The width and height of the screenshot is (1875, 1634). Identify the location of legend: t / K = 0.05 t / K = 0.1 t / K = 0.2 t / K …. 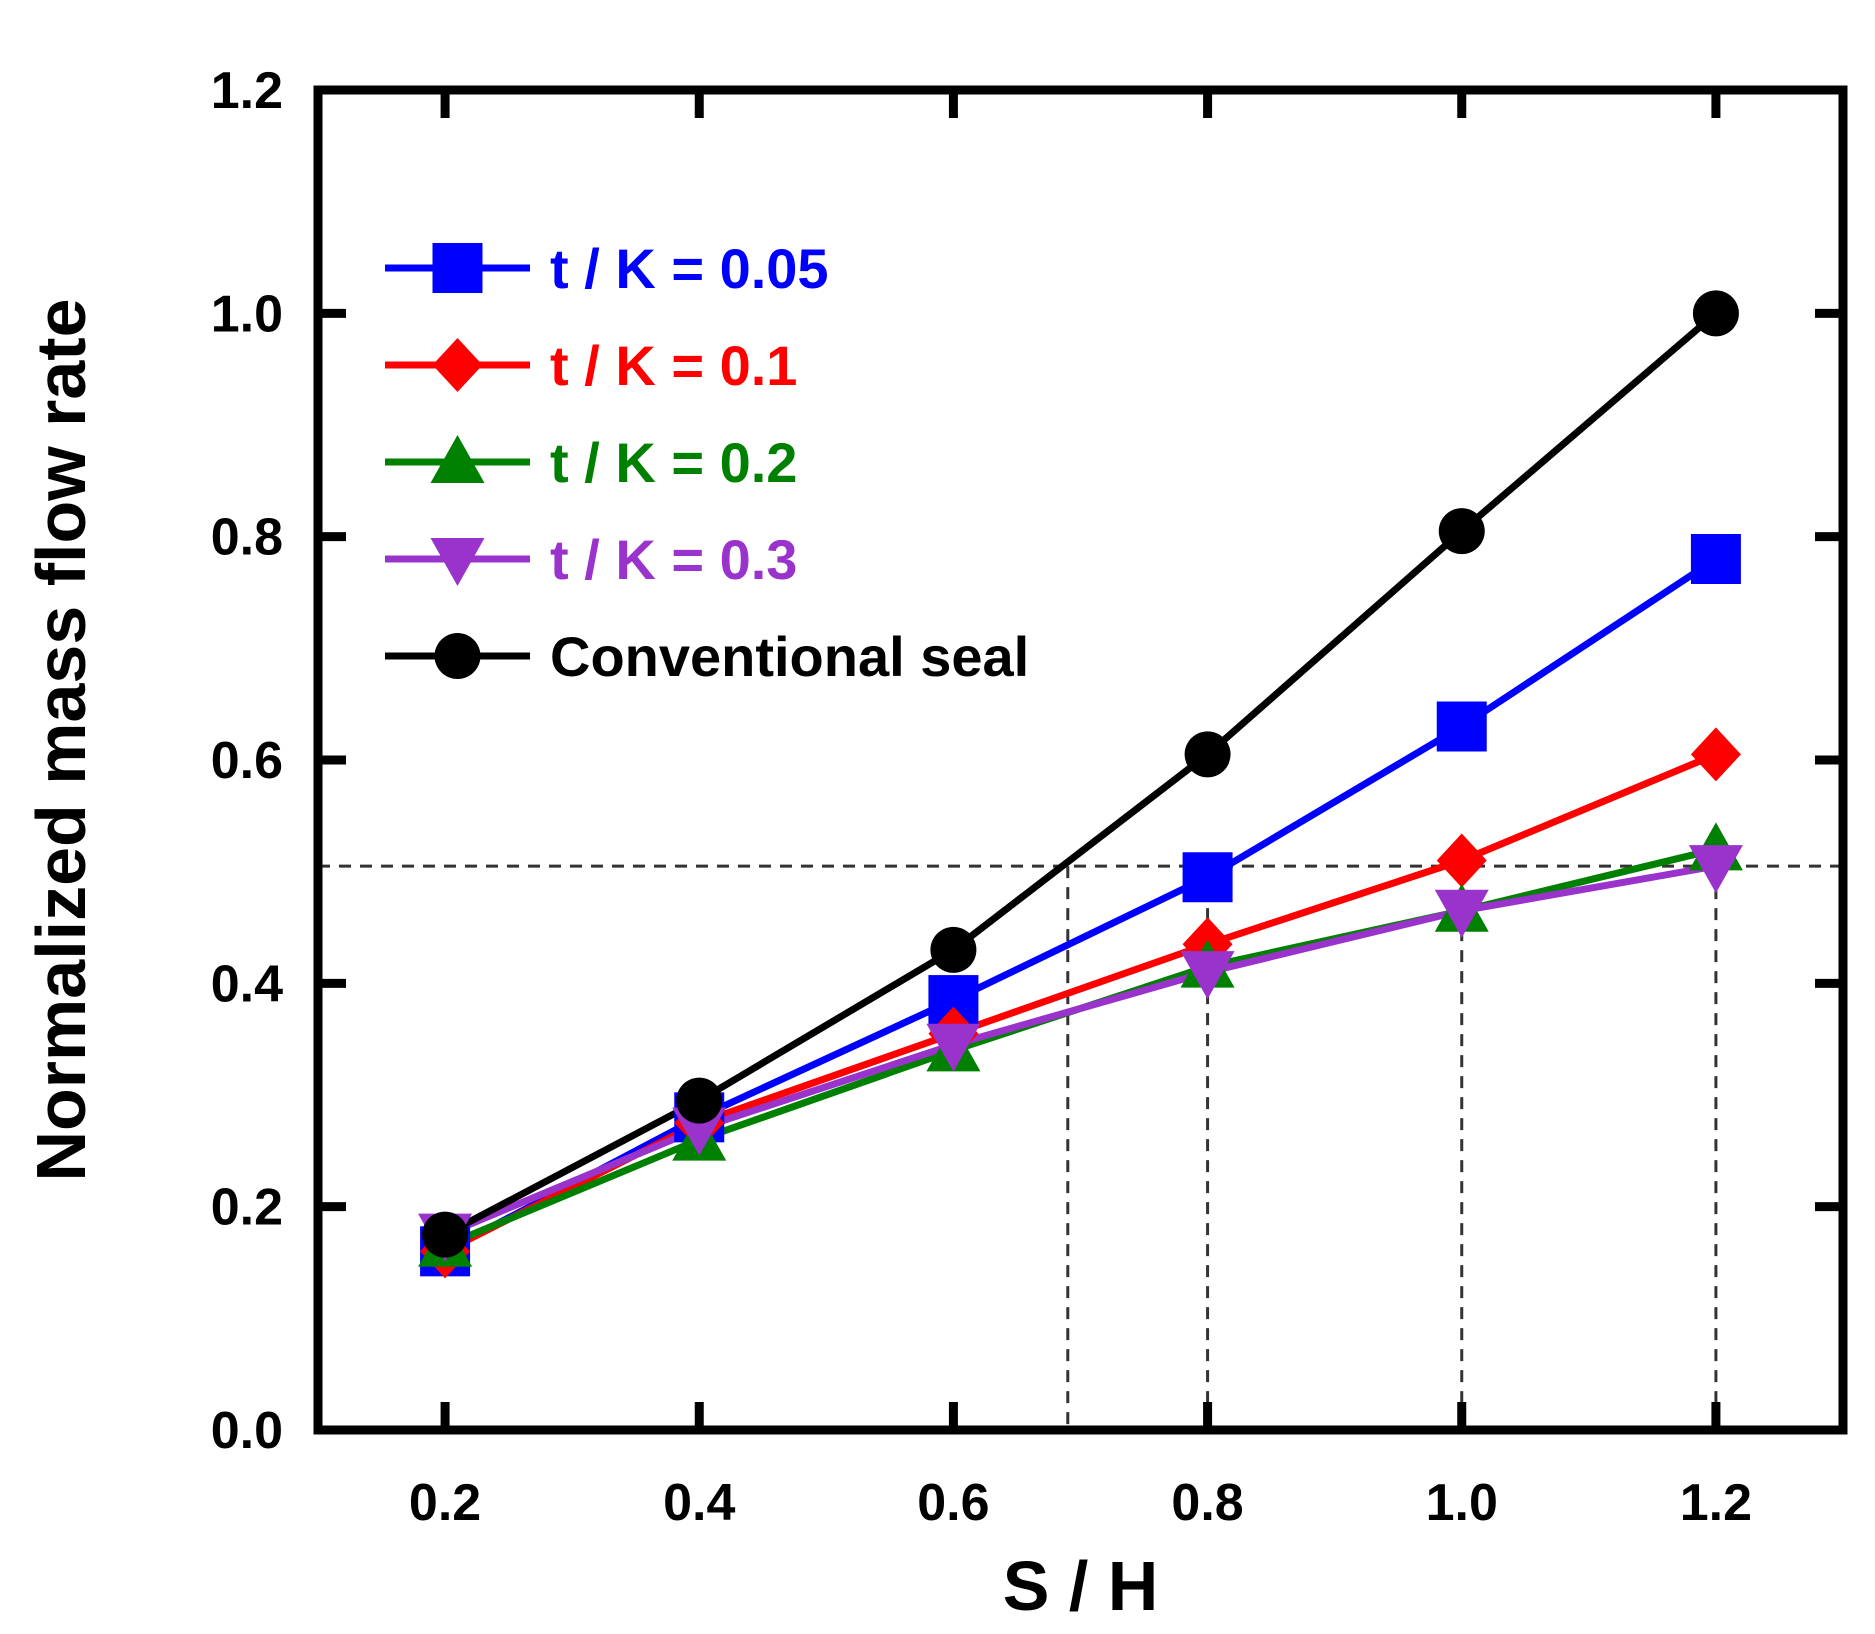
(707, 462).